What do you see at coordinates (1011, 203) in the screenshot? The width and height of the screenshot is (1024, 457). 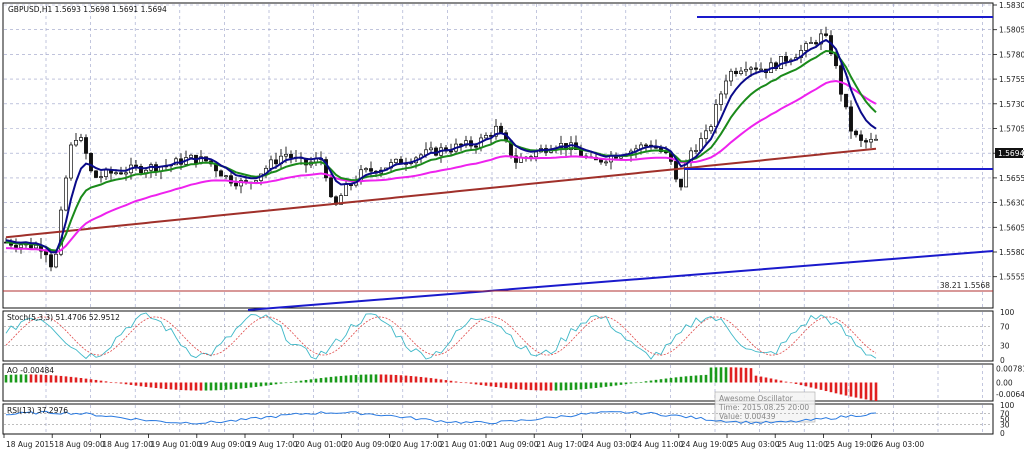 I see `price-tick-label: 1.5630` at bounding box center [1011, 203].